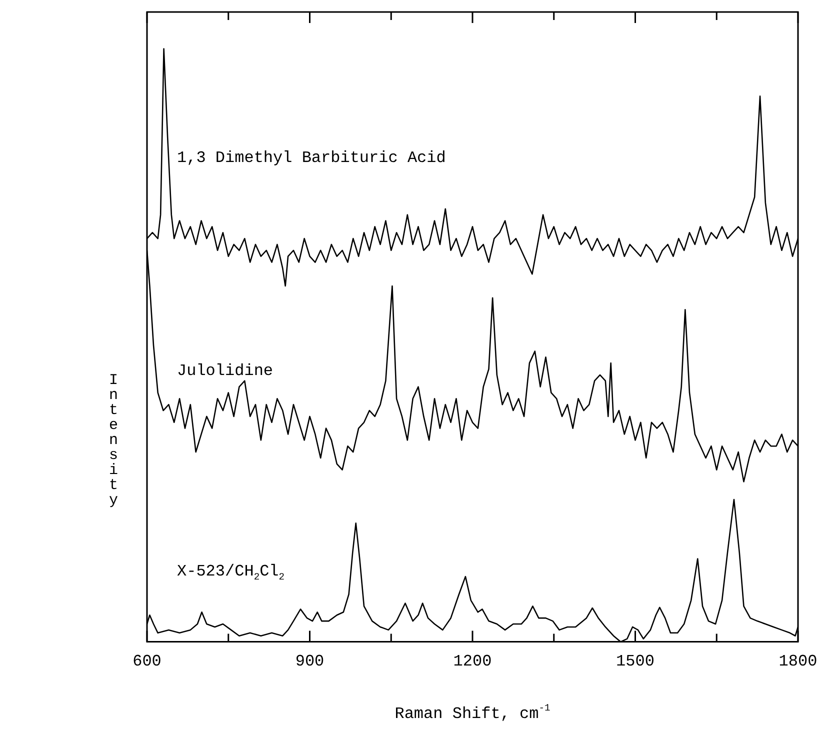  Describe the element at coordinates (798, 661) in the screenshot. I see `x-tick-label: 1800` at that location.